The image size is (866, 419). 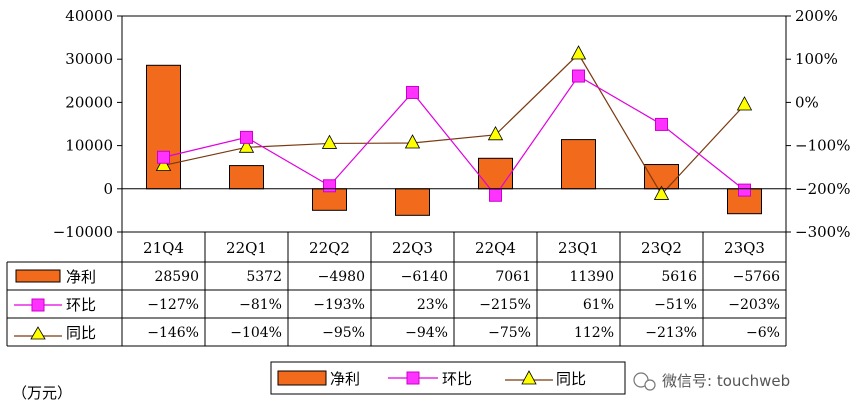 I want to click on row-key-yoy-marker, so click(x=38, y=333).